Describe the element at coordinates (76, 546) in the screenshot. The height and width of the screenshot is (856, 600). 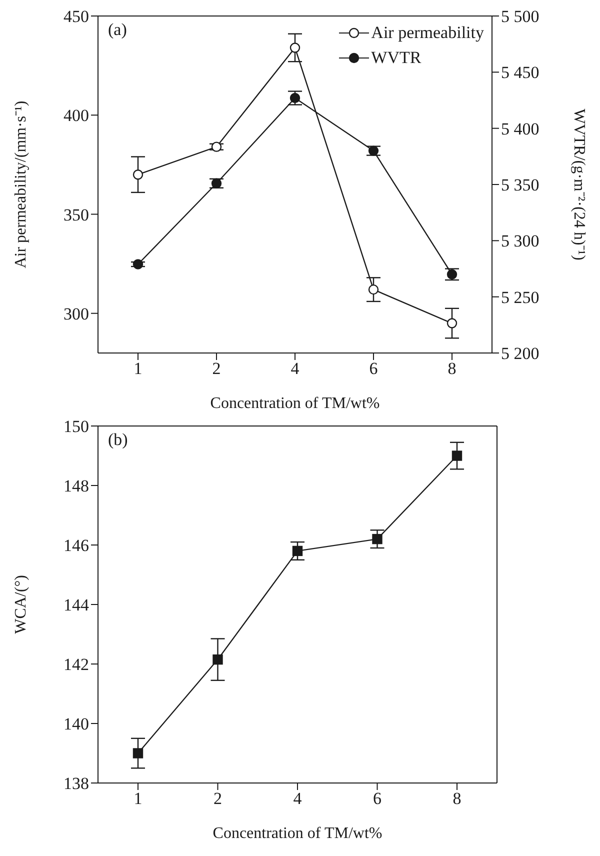
I see `y-tick-label: 146` at that location.